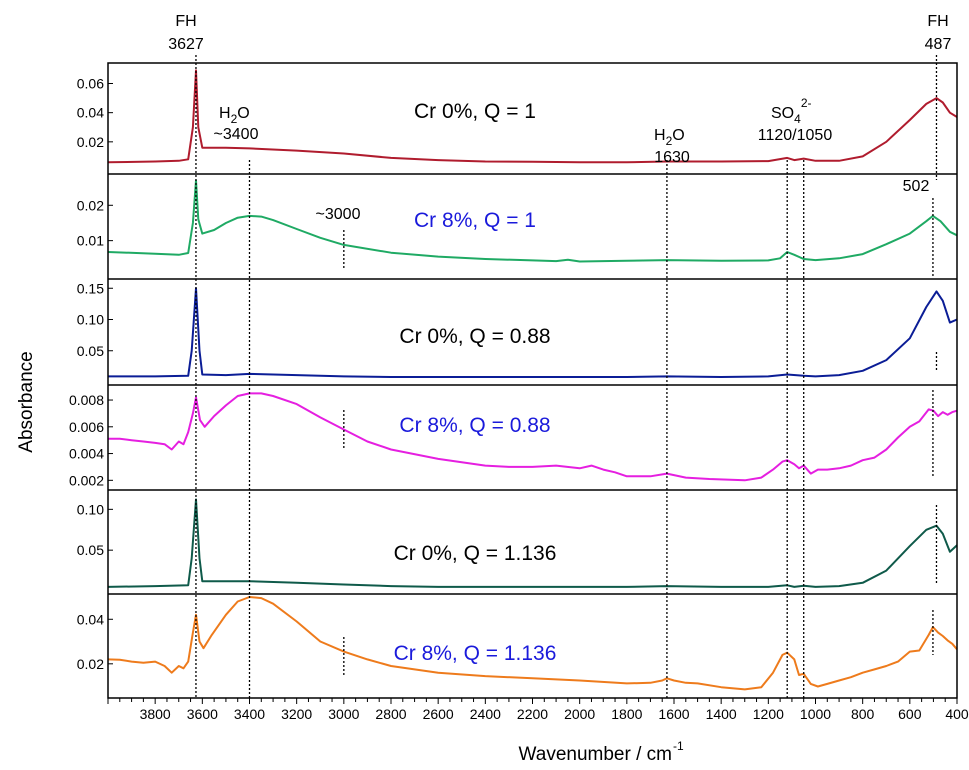 The height and width of the screenshot is (770, 969). What do you see at coordinates (916, 186) in the screenshot?
I see `annotation-502: 502` at bounding box center [916, 186].